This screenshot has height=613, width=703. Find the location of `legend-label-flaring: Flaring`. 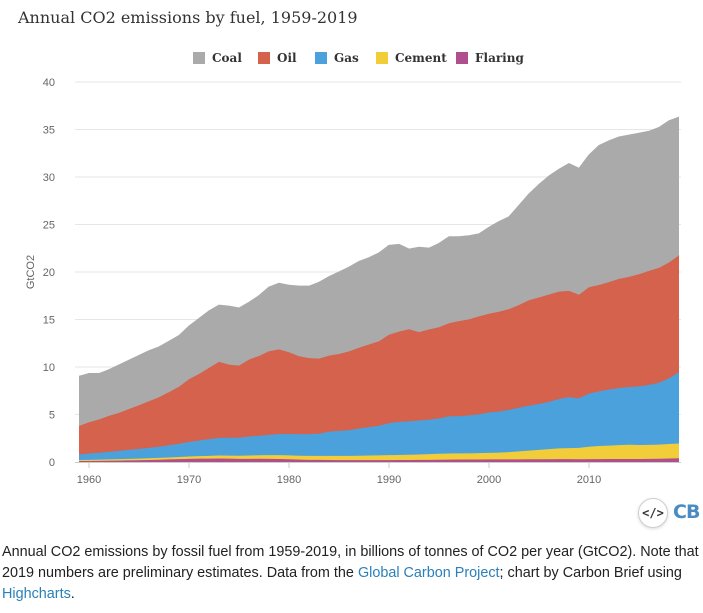

legend-label-flaring: Flaring is located at coordinates (499, 58).